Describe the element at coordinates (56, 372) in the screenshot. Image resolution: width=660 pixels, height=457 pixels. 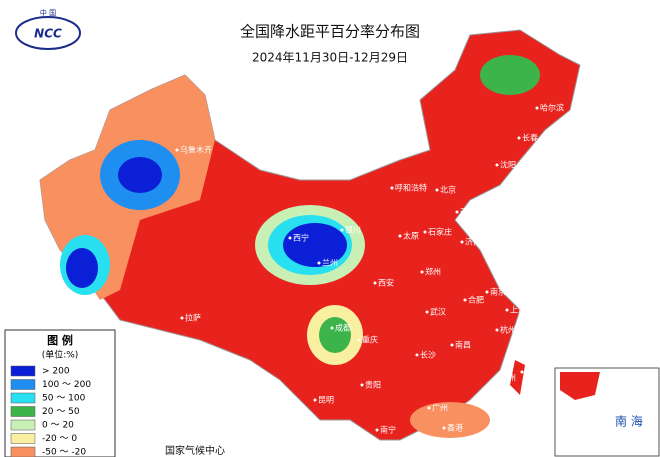
I see `legend-label: > 200` at that location.